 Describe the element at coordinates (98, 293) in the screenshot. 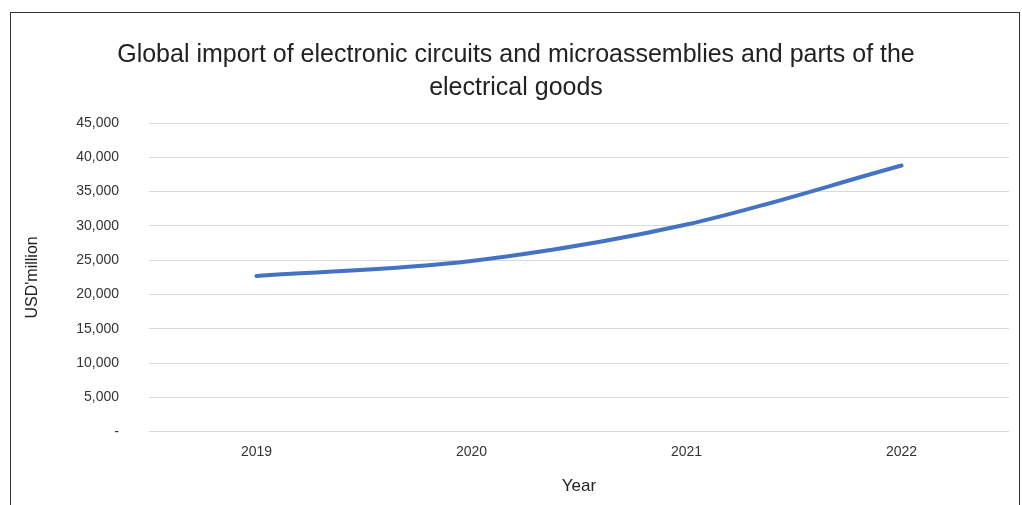

I see `y-tick-label: 20,000` at that location.